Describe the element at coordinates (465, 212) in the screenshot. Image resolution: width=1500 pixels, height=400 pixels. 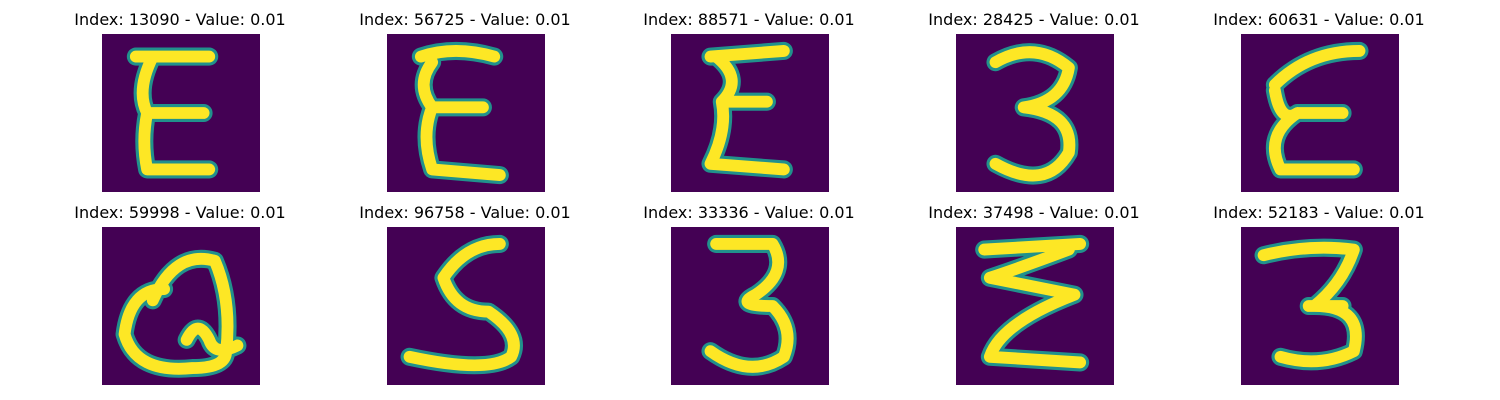
I see `panel-title: Index: 96758 - Value: 0.01` at that location.